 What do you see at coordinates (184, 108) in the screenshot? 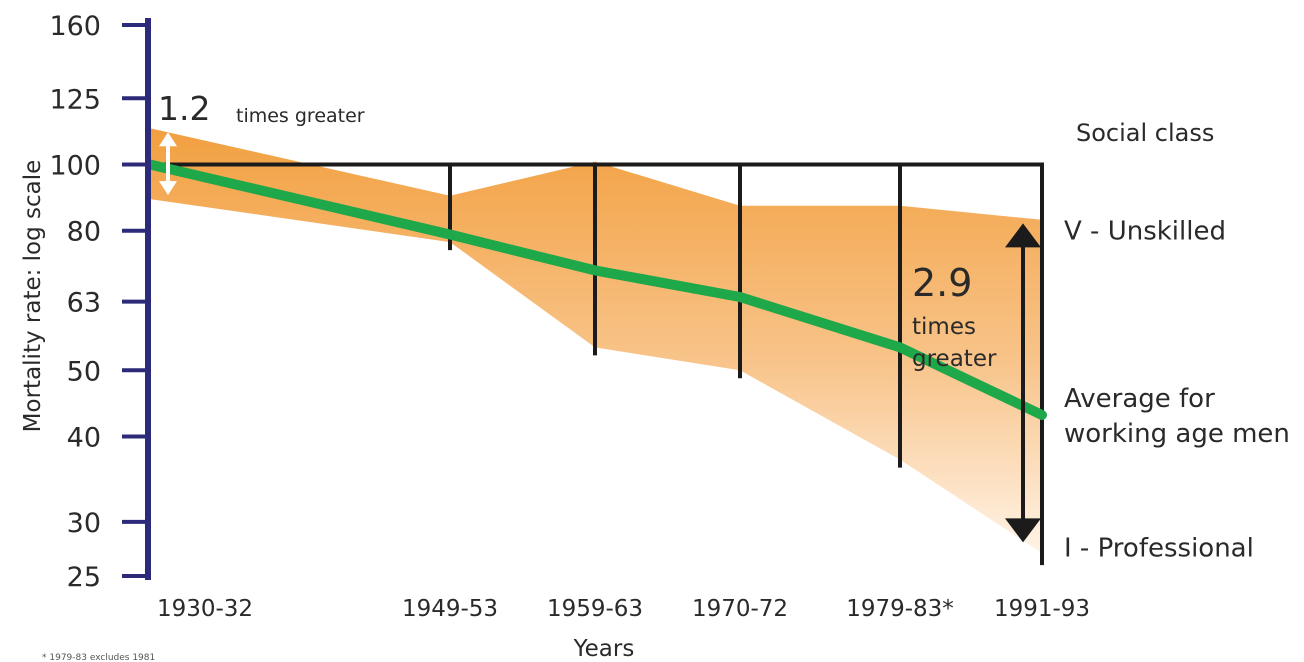
I see `left-ratio-value: 1.2` at bounding box center [184, 108].